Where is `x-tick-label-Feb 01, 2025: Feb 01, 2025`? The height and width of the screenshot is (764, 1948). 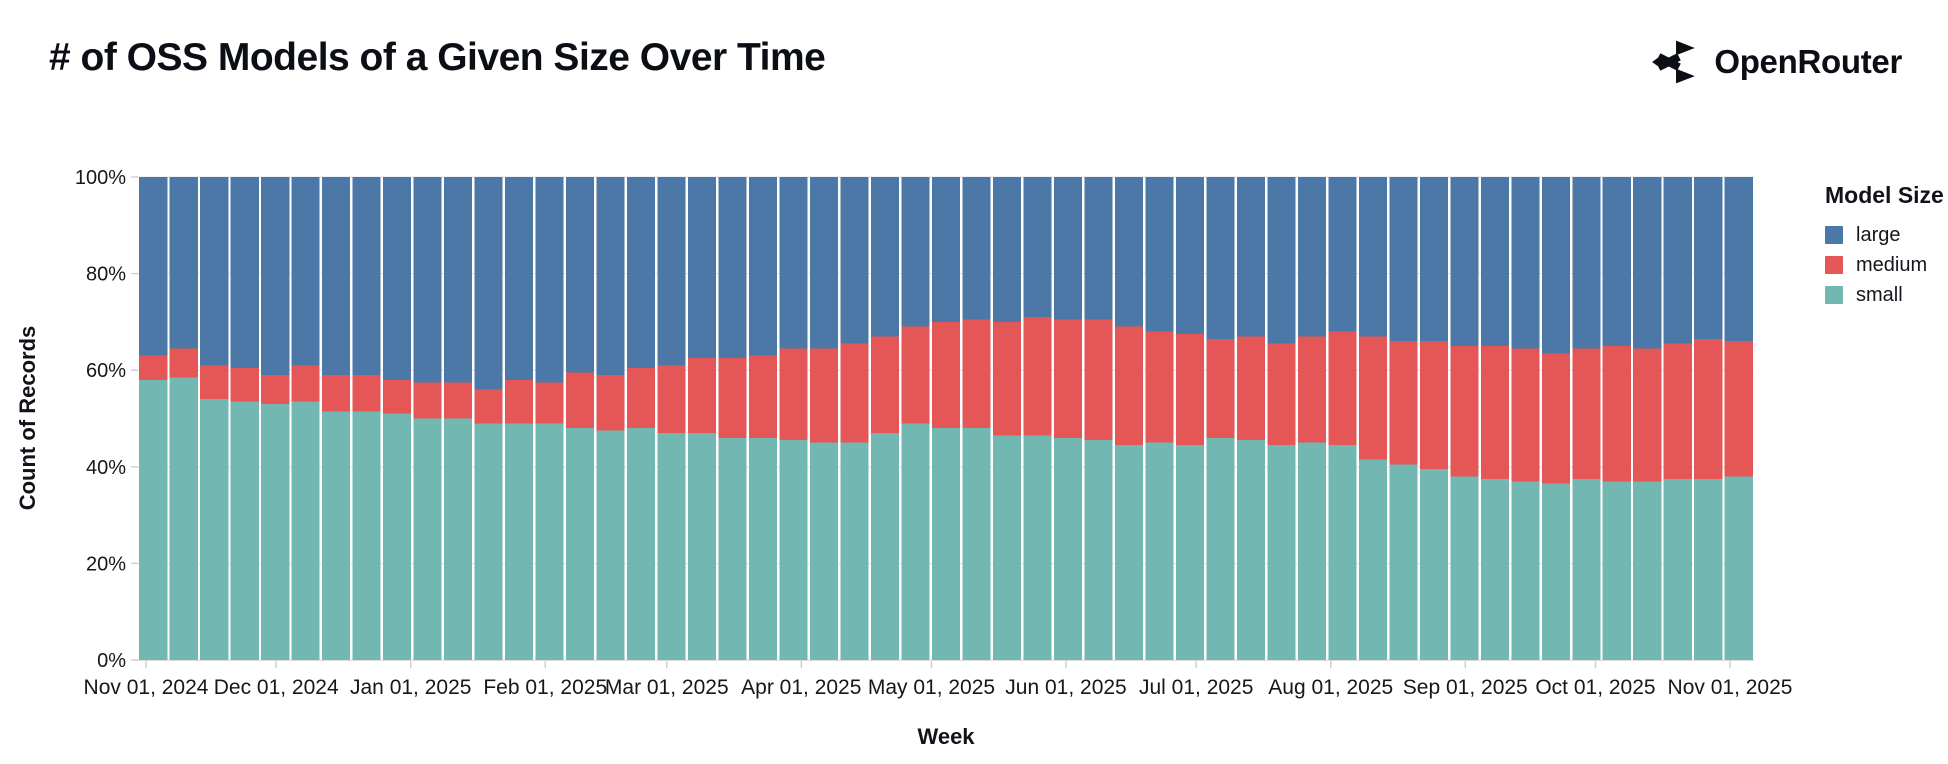 x-tick-label-Feb 01, 2025: Feb 01, 2025 is located at coordinates (545, 687).